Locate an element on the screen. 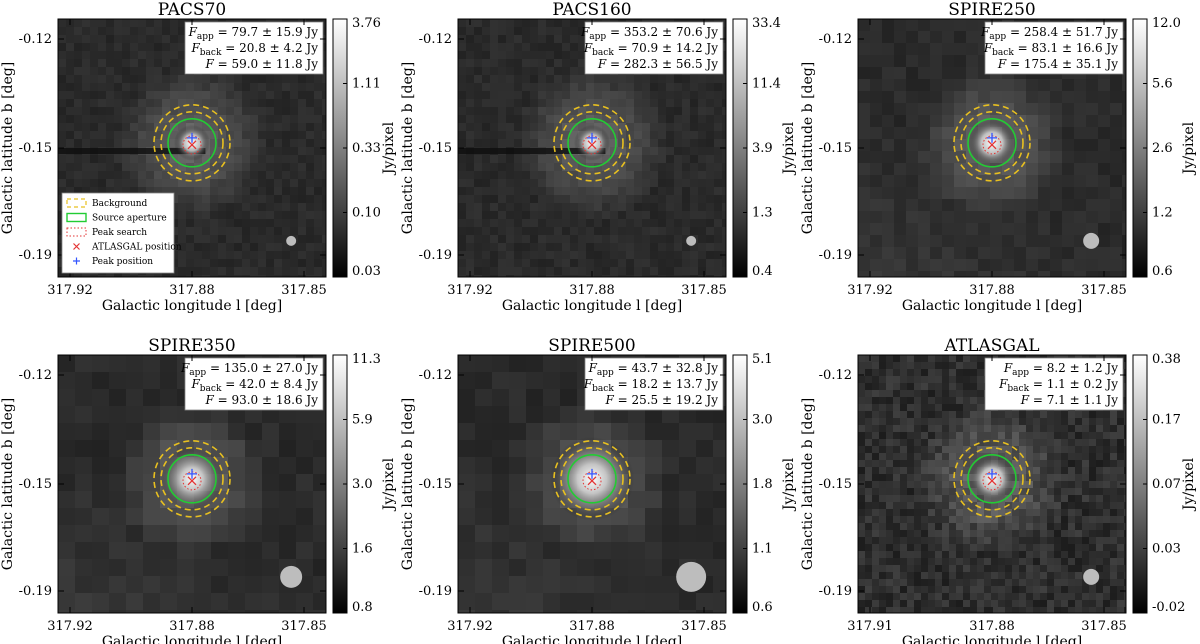  y-tick-label: -0.19 is located at coordinates (35, 255).